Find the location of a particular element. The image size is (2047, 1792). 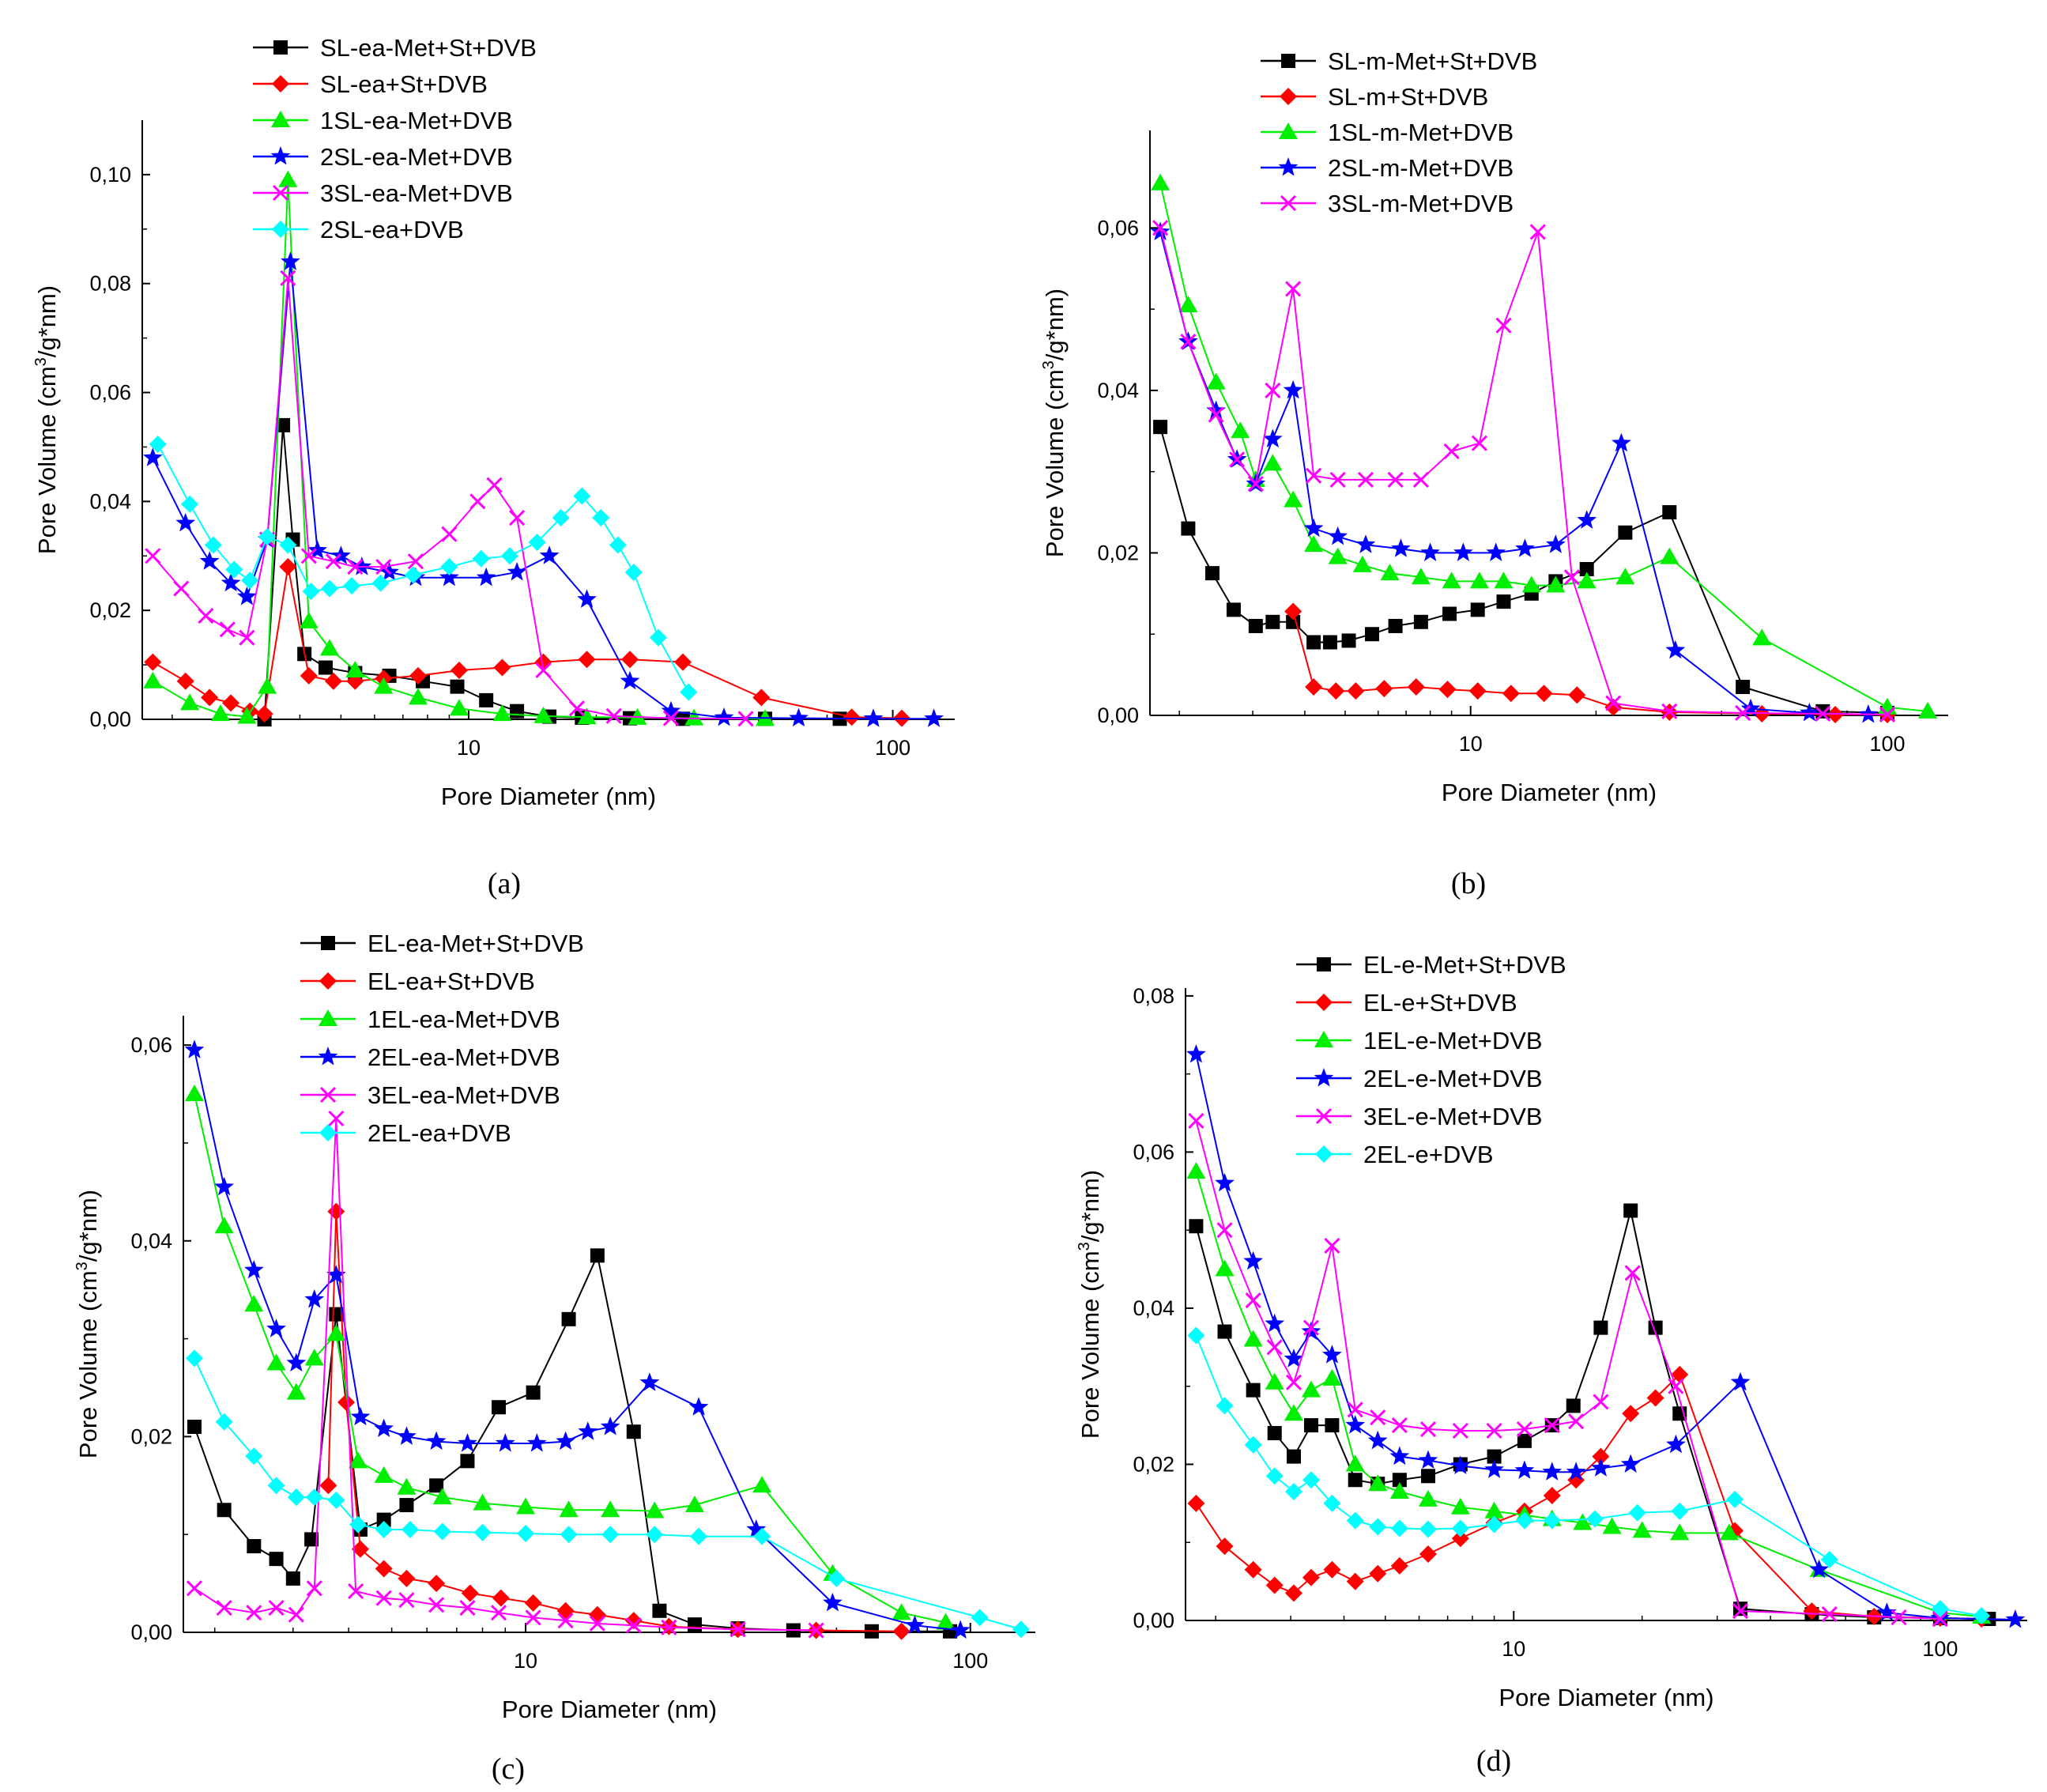

panel-b-x-axis-title: Pore Diameter (nm) is located at coordinates (1549, 792).